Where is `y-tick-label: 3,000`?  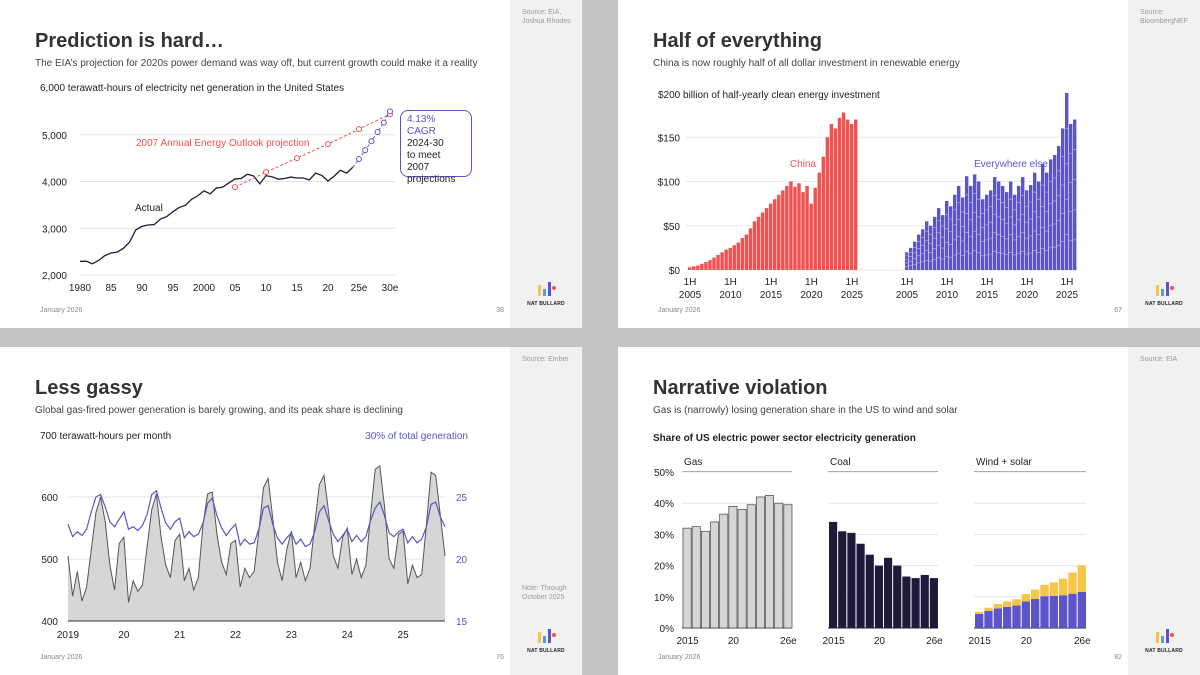
y-tick-label: 3,000 is located at coordinates (54, 229).